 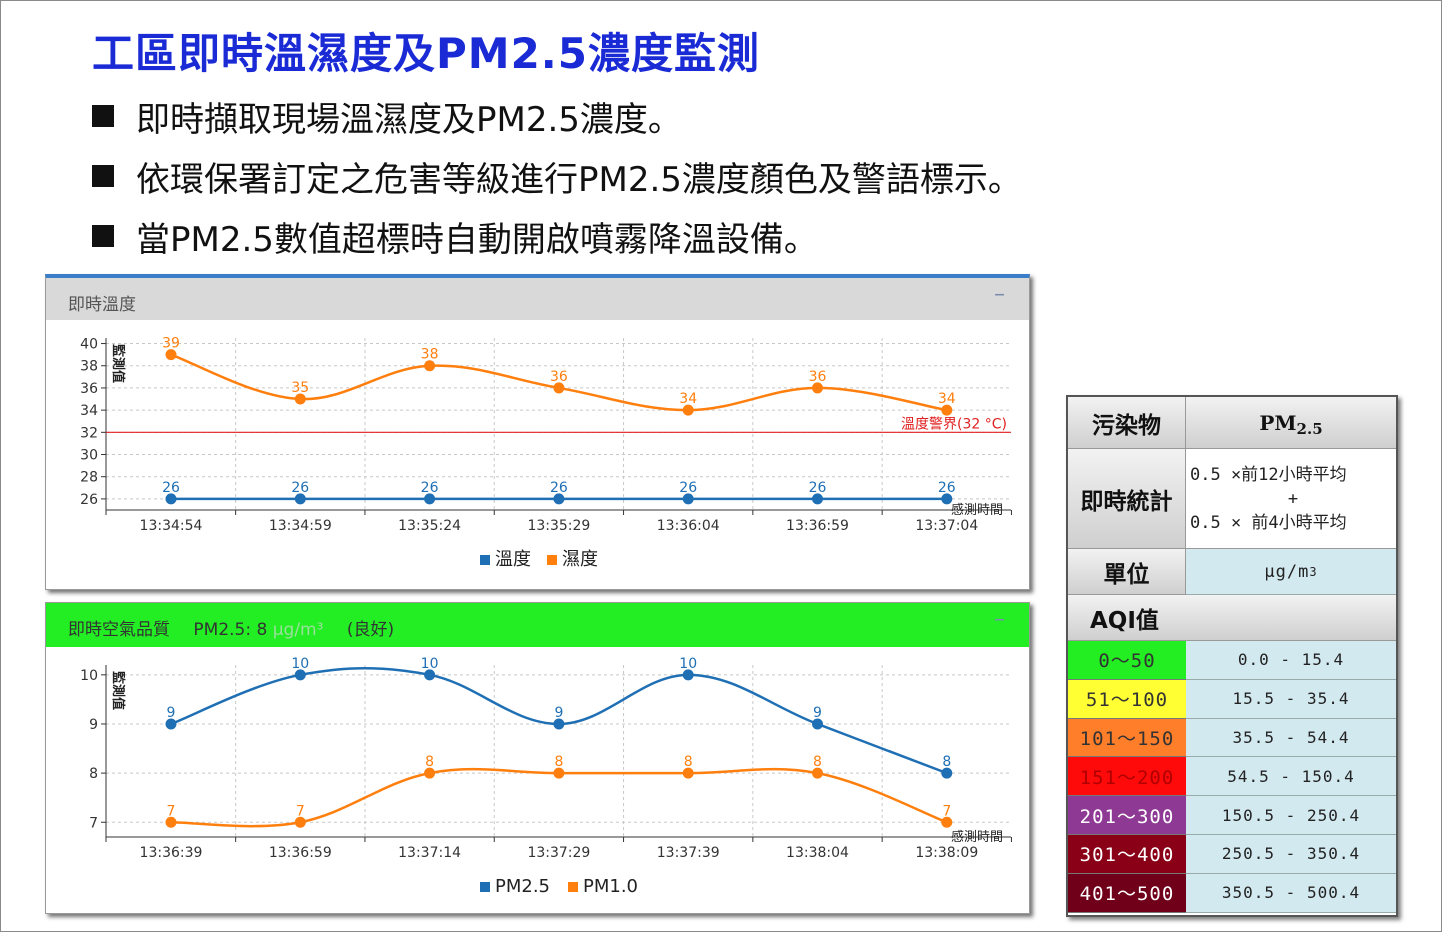 I want to click on bullet-text: 當PM2.5數值超標時自動開啟噴霧降溫設備。, so click(x=477, y=240).